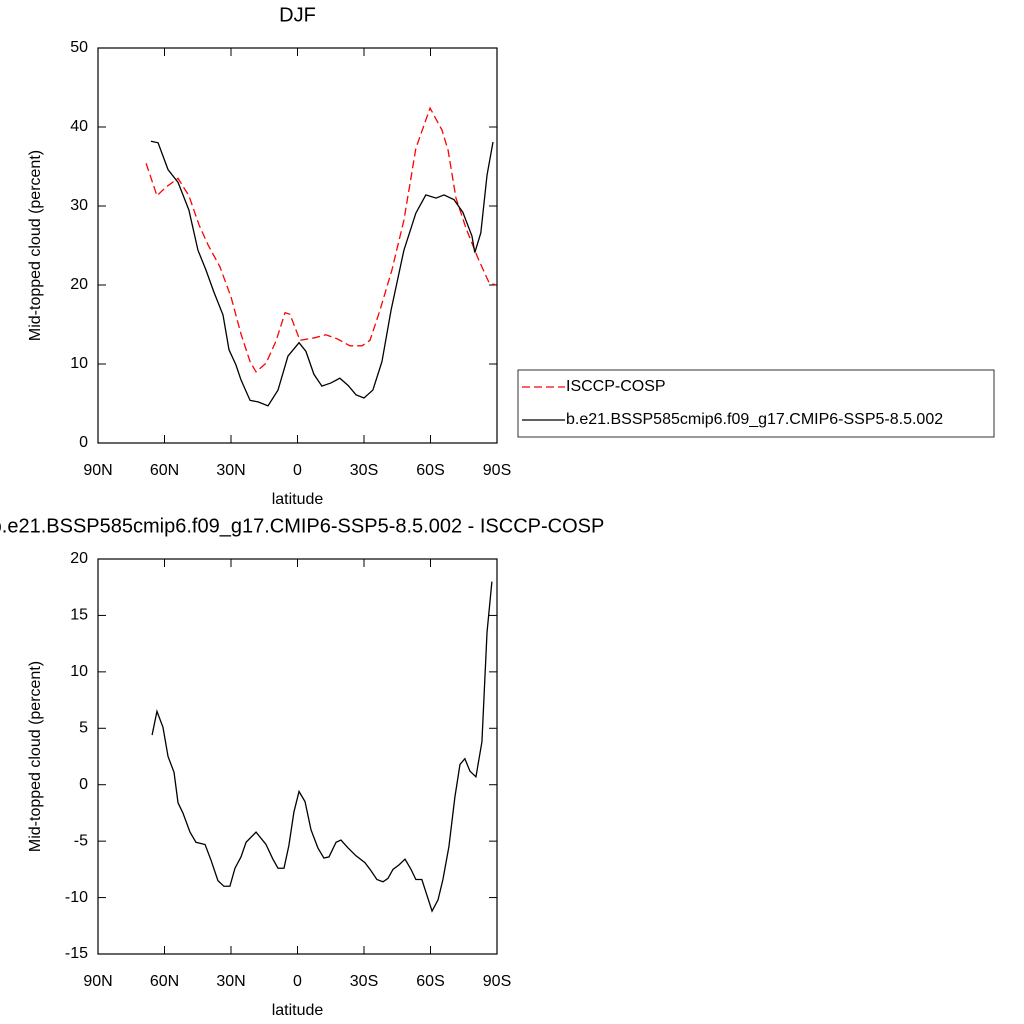 The height and width of the screenshot is (1024, 1024). Describe the element at coordinates (79, 47) in the screenshot. I see `y-tick-label: 50` at that location.